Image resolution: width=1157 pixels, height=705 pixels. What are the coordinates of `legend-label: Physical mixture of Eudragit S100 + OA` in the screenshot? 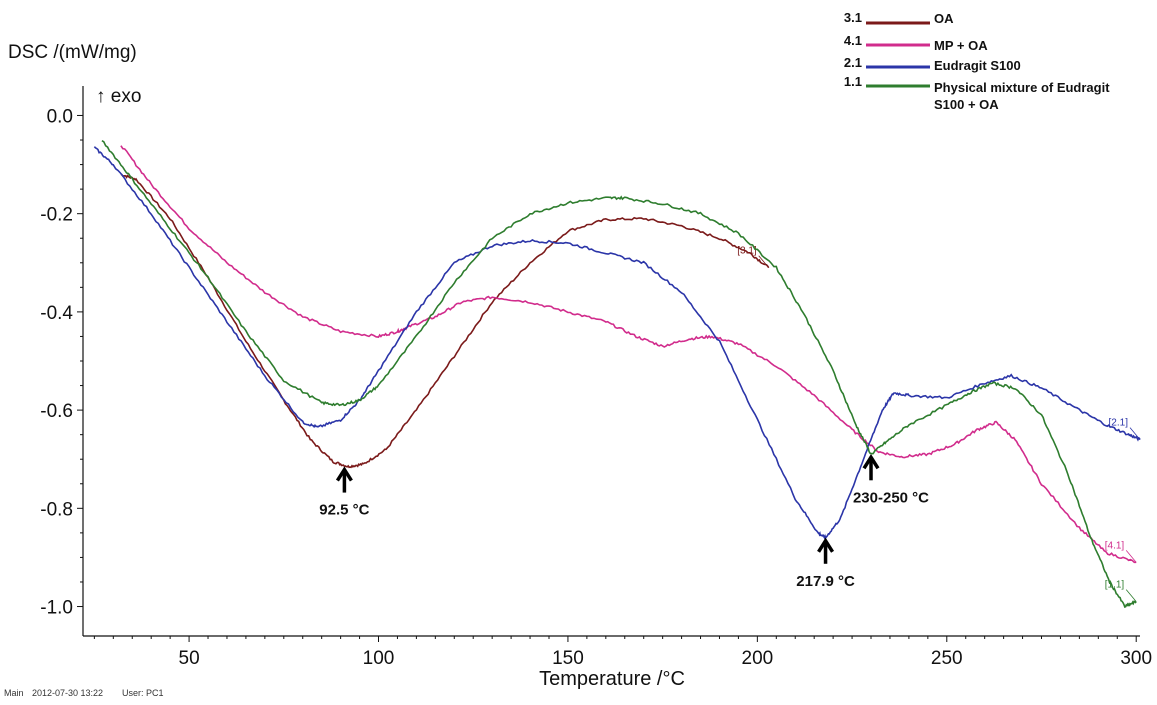 It's located at (1022, 96).